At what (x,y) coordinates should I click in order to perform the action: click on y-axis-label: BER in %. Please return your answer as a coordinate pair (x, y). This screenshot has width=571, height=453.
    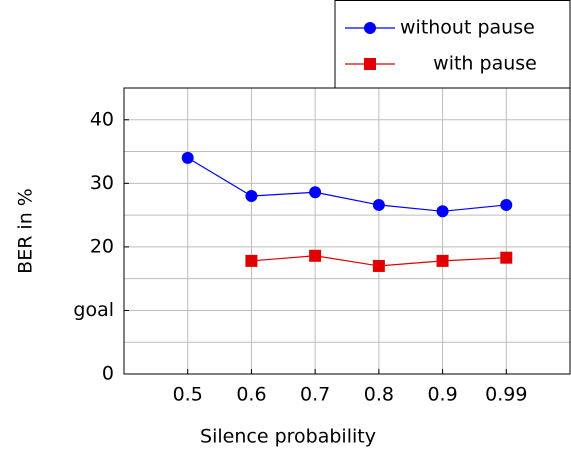
    Looking at the image, I should click on (26, 231).